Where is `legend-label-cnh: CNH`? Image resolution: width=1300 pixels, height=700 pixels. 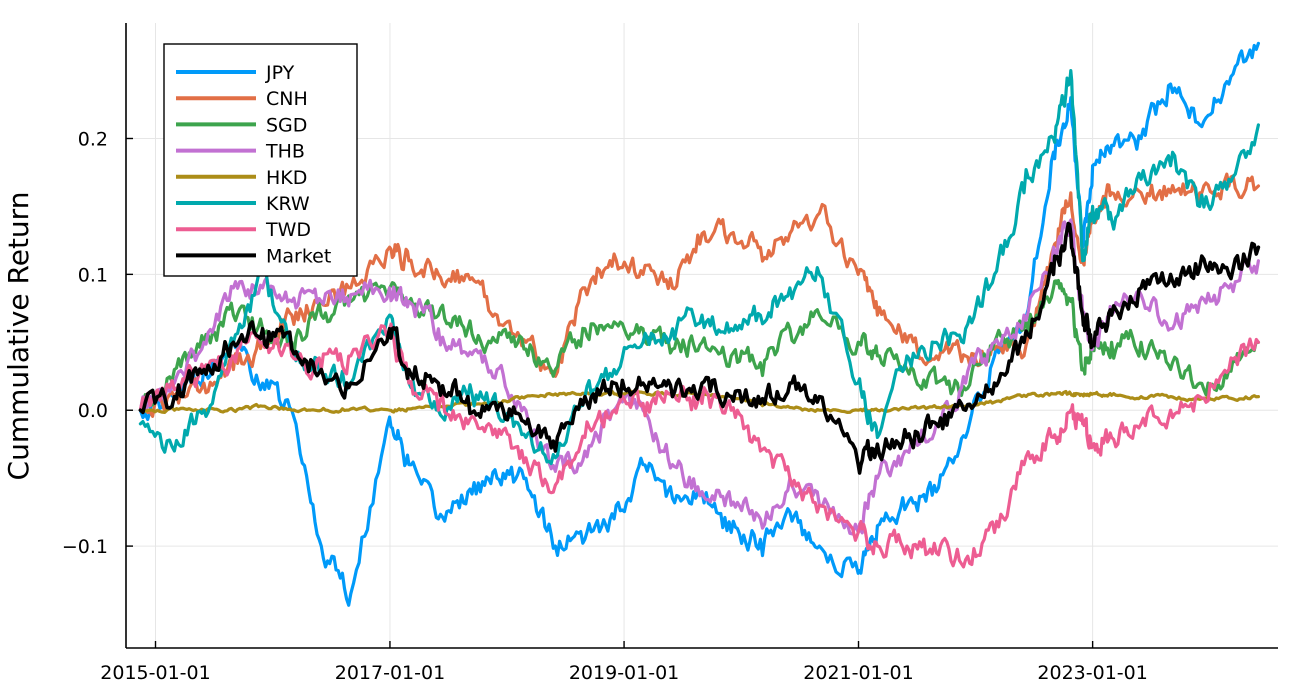 legend-label-cnh: CNH is located at coordinates (287, 99).